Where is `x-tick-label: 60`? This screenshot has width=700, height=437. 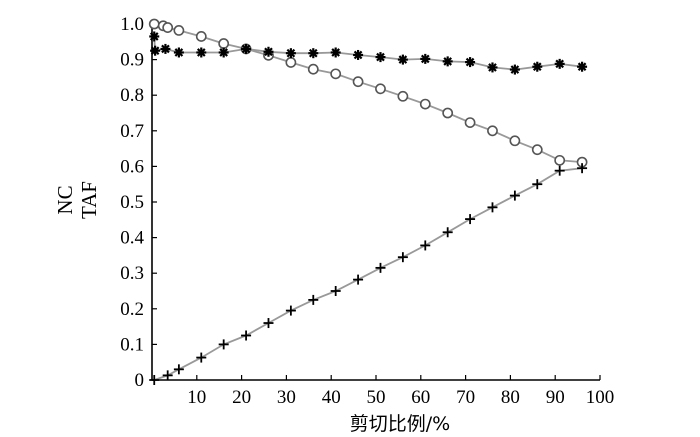 x-tick-label: 60 is located at coordinates (420, 397).